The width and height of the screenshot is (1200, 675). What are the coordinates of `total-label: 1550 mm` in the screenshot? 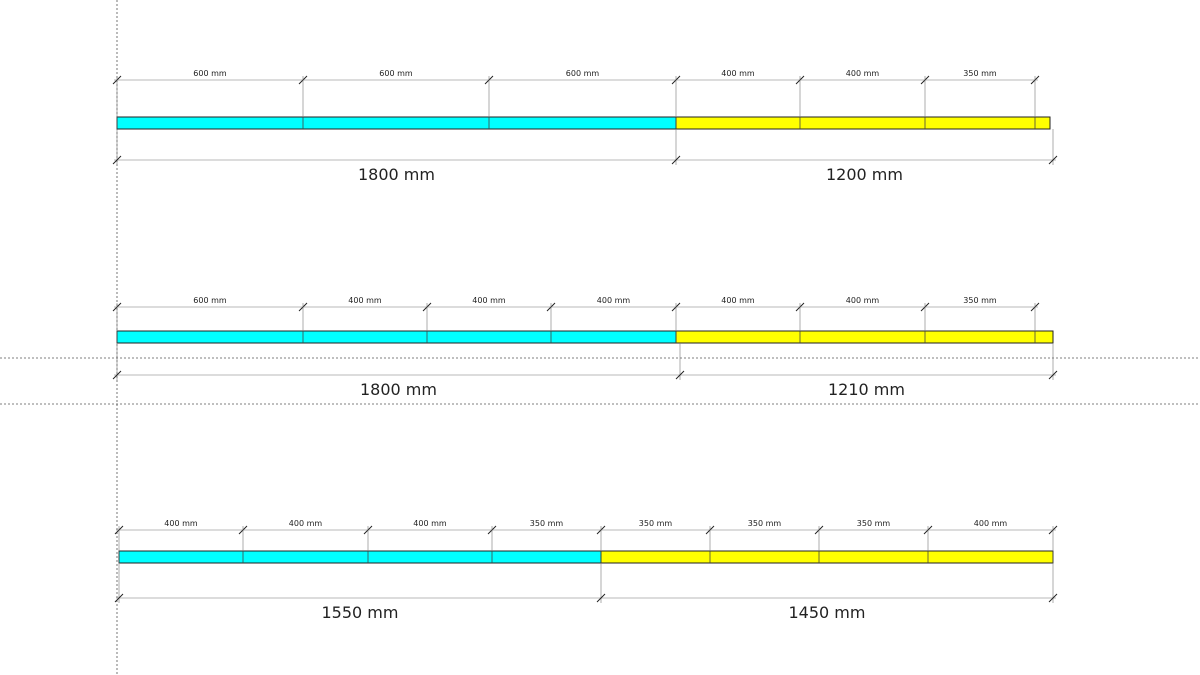 It's located at (360, 612).